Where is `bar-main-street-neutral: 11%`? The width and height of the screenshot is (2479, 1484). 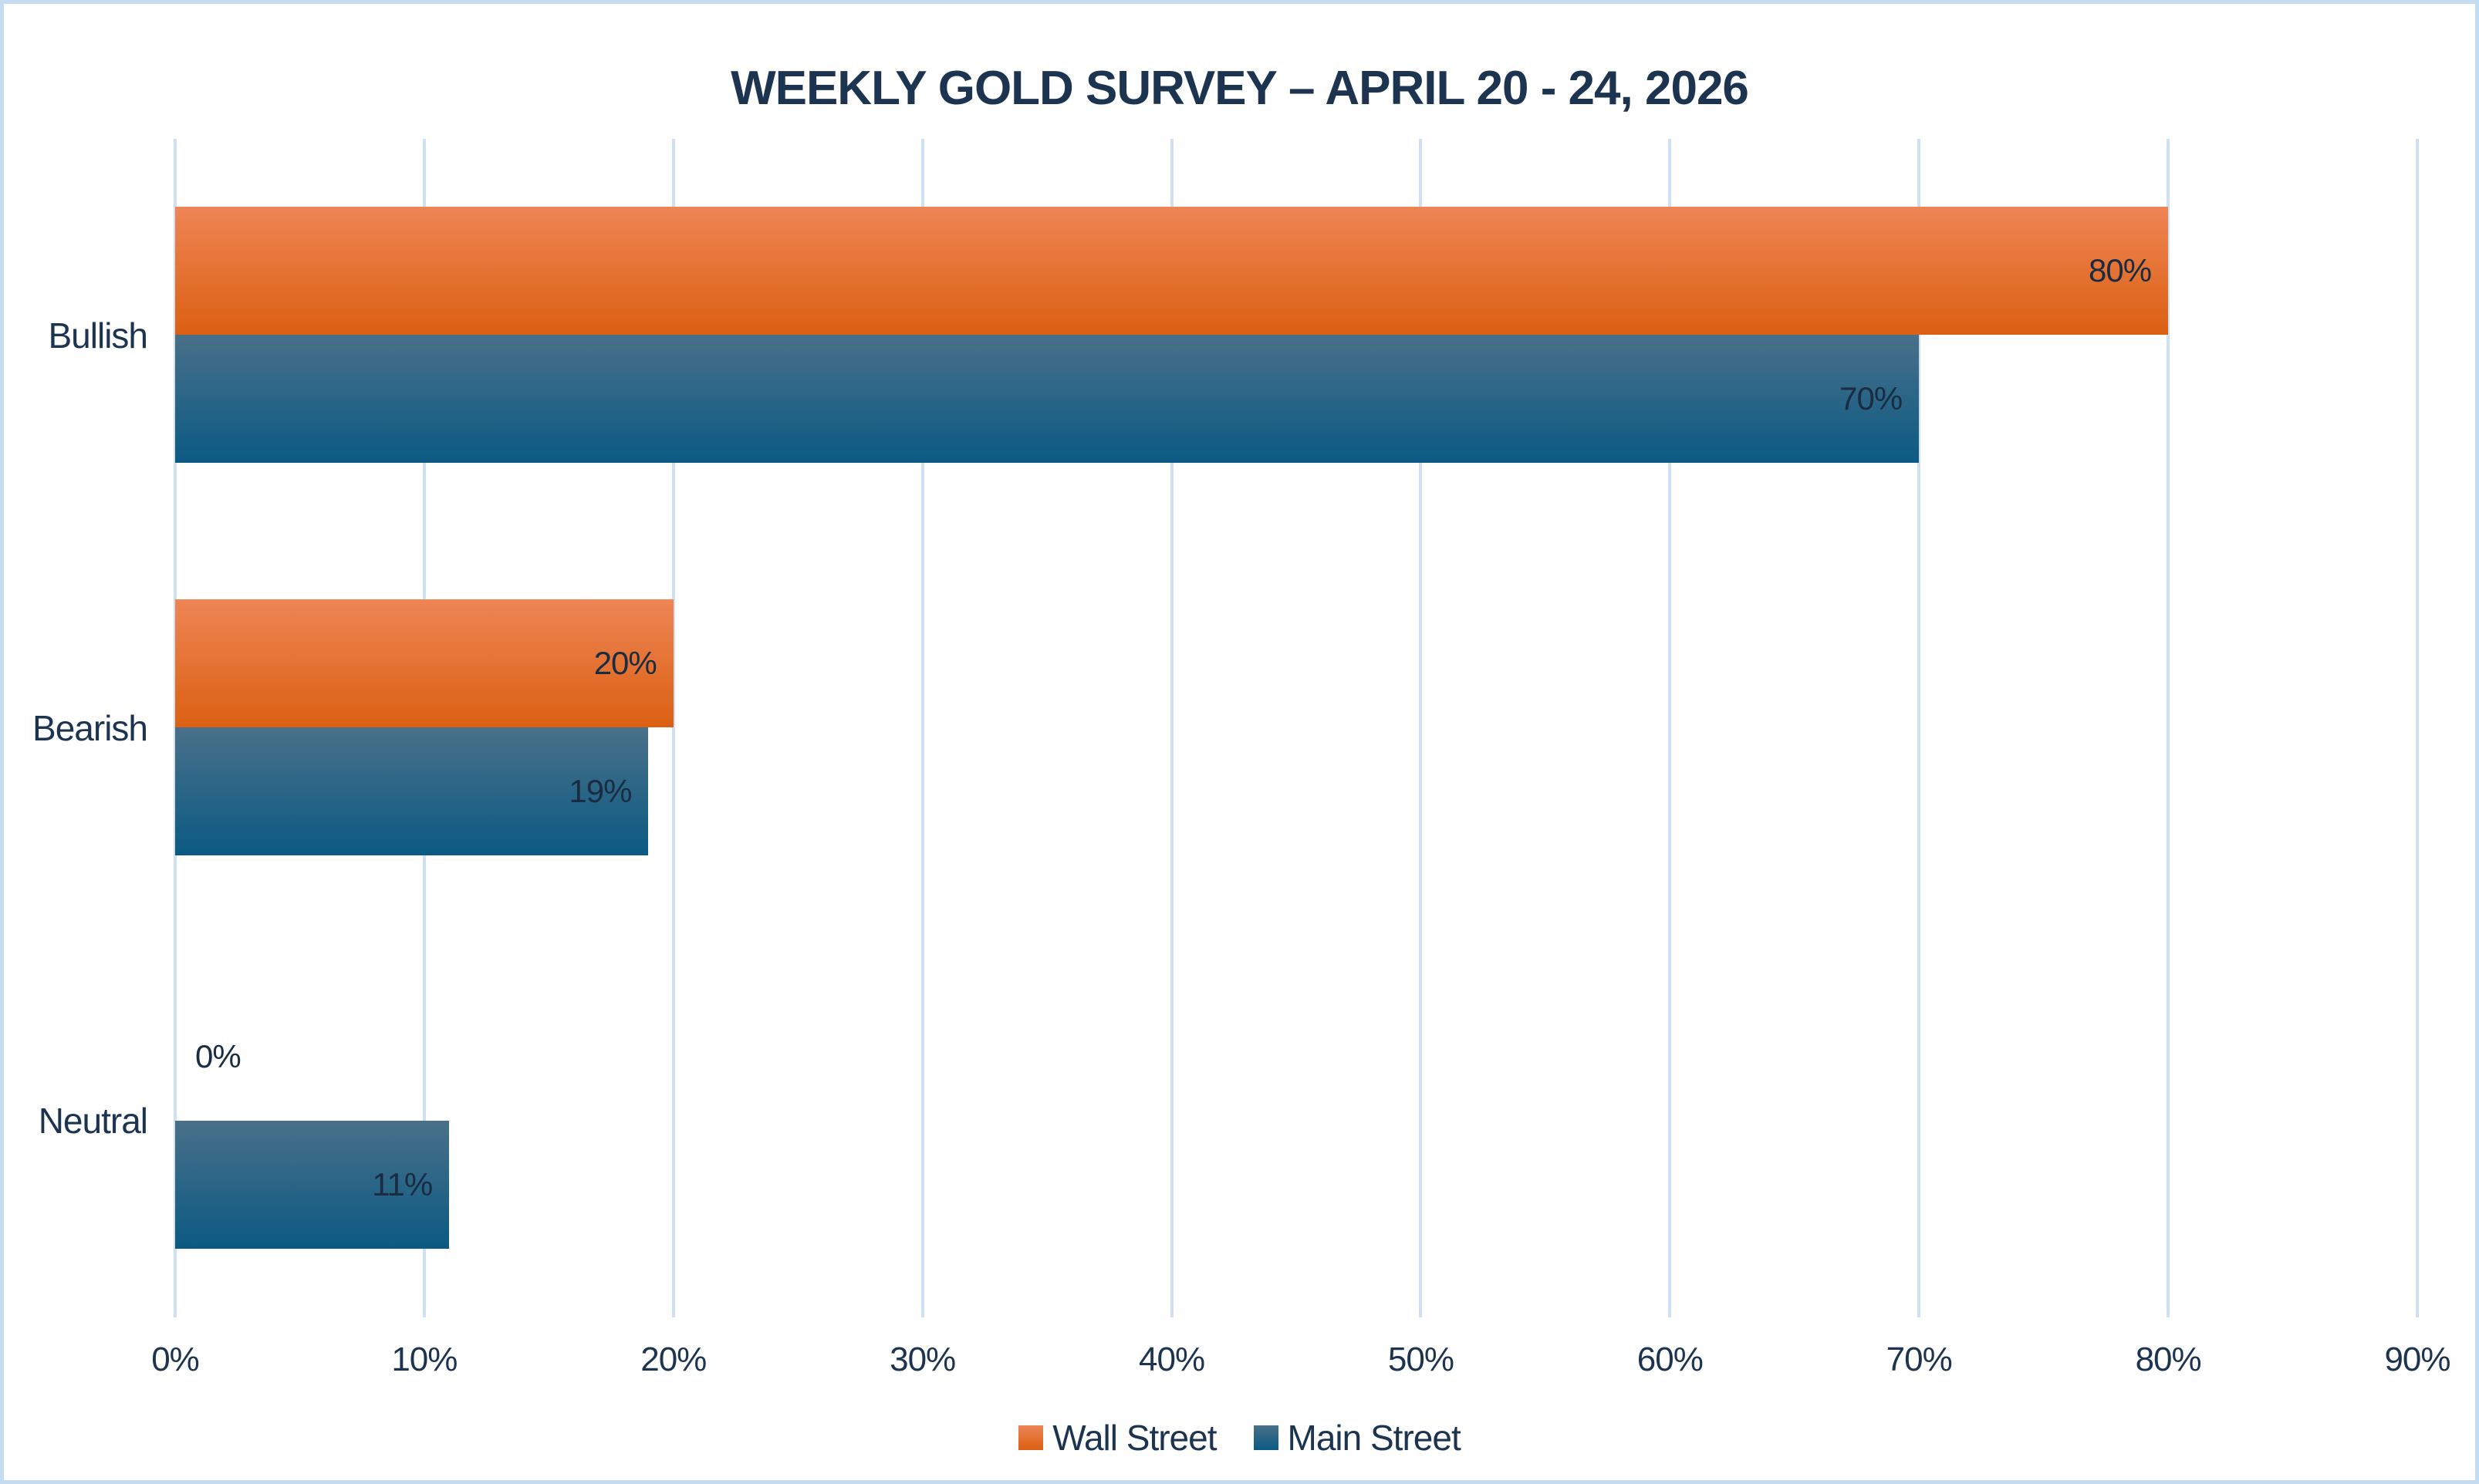 bar-main-street-neutral: 11% is located at coordinates (312, 1184).